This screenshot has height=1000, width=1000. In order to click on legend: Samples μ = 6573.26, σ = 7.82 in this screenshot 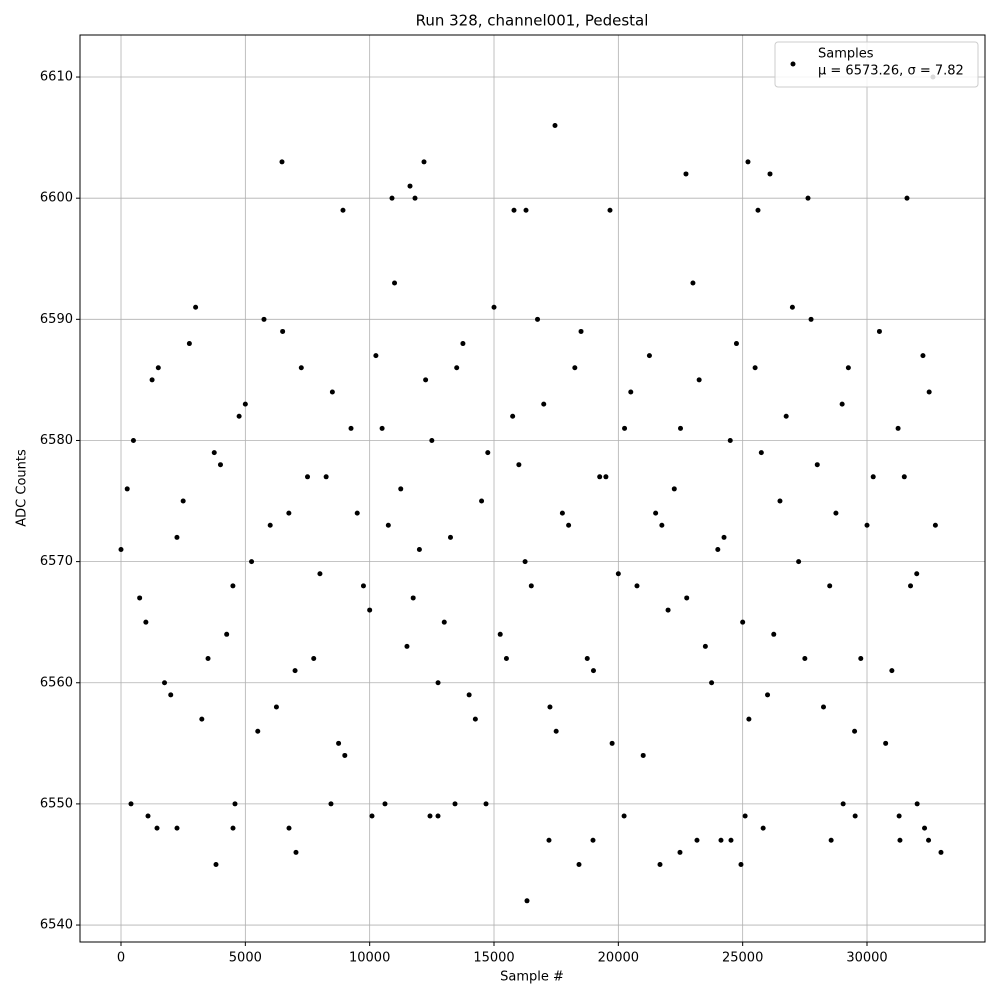, I will do `click(876, 64)`.